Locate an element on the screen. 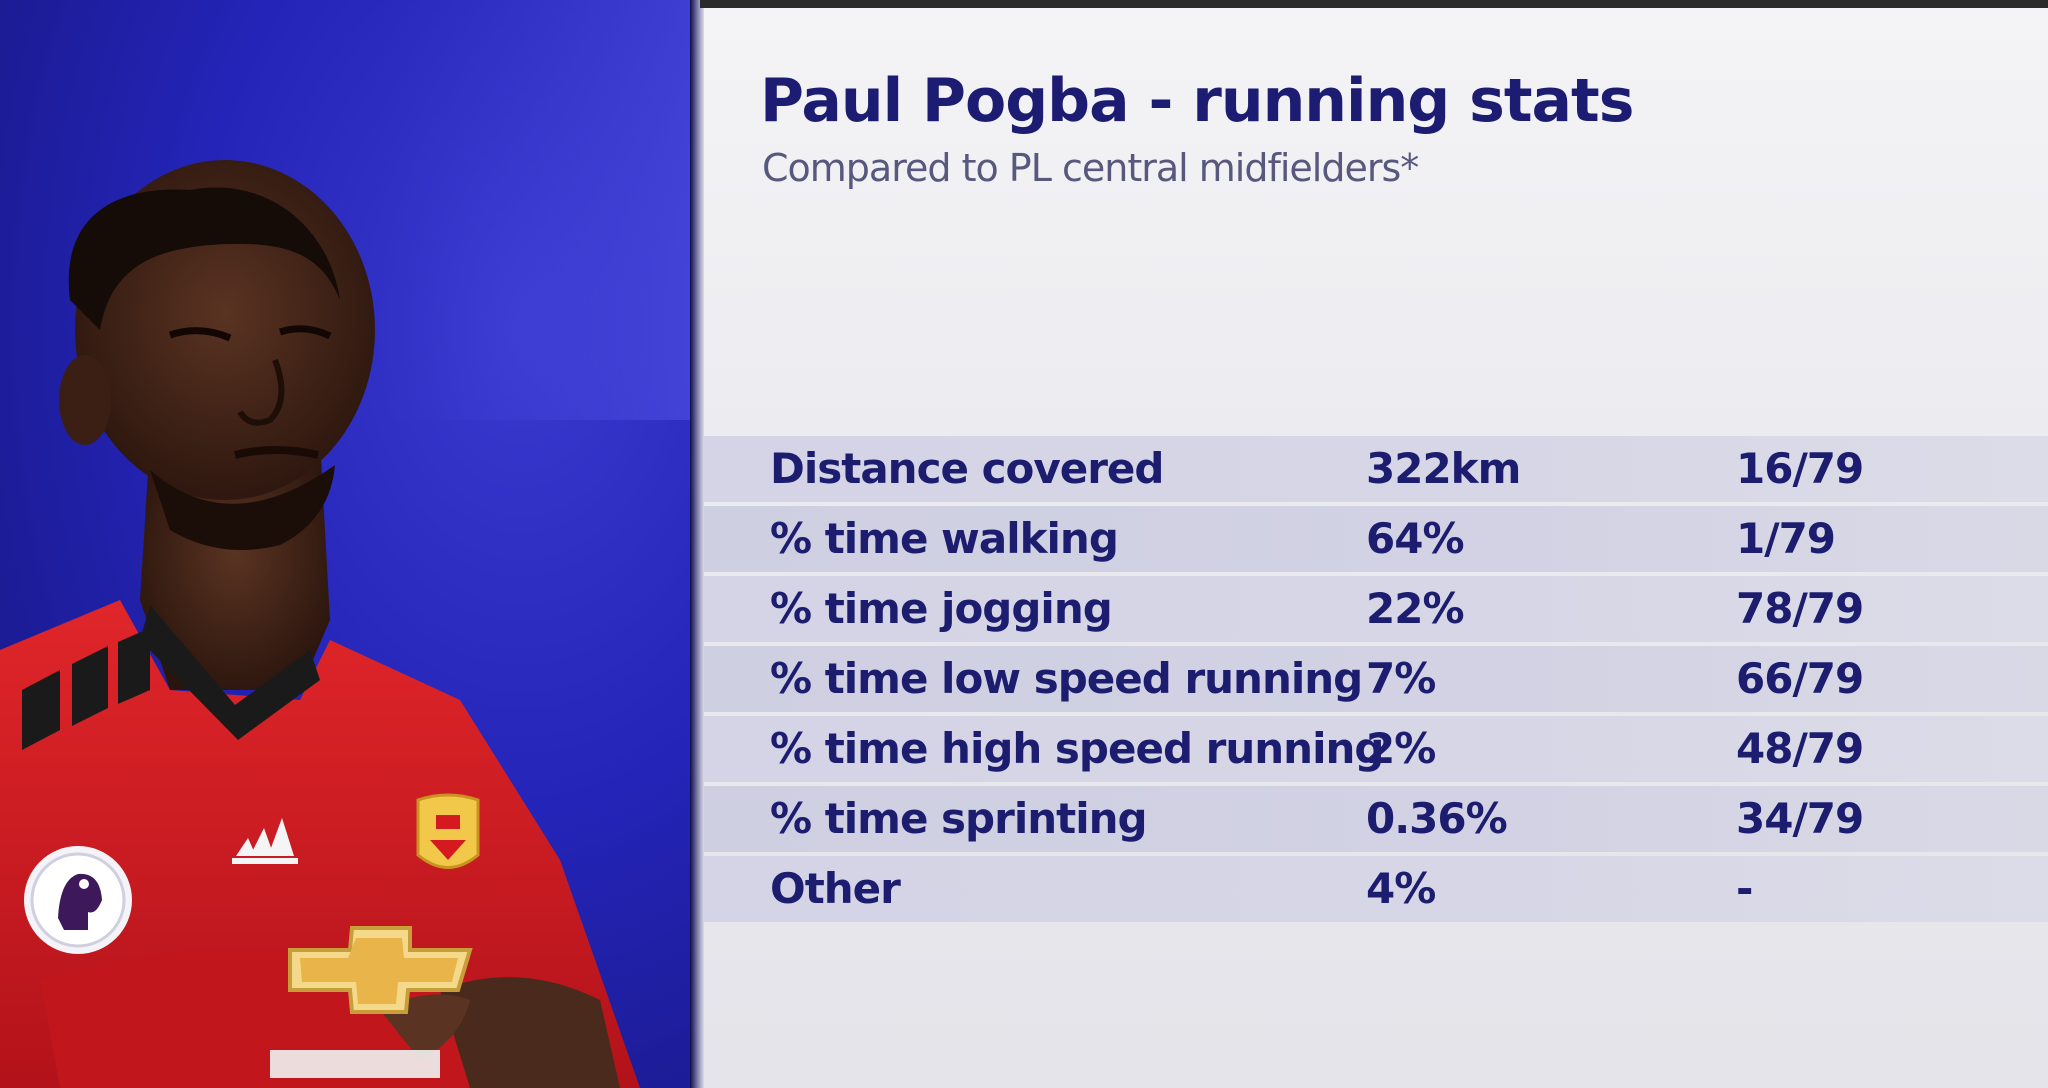 The width and height of the screenshot is (2048, 1088). premier-league-badge-icon is located at coordinates (78, 900).